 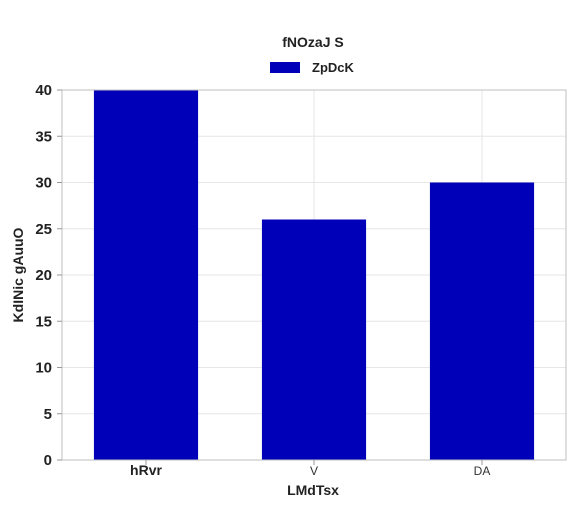 I want to click on y-tick-label: 35, so click(x=43, y=136).